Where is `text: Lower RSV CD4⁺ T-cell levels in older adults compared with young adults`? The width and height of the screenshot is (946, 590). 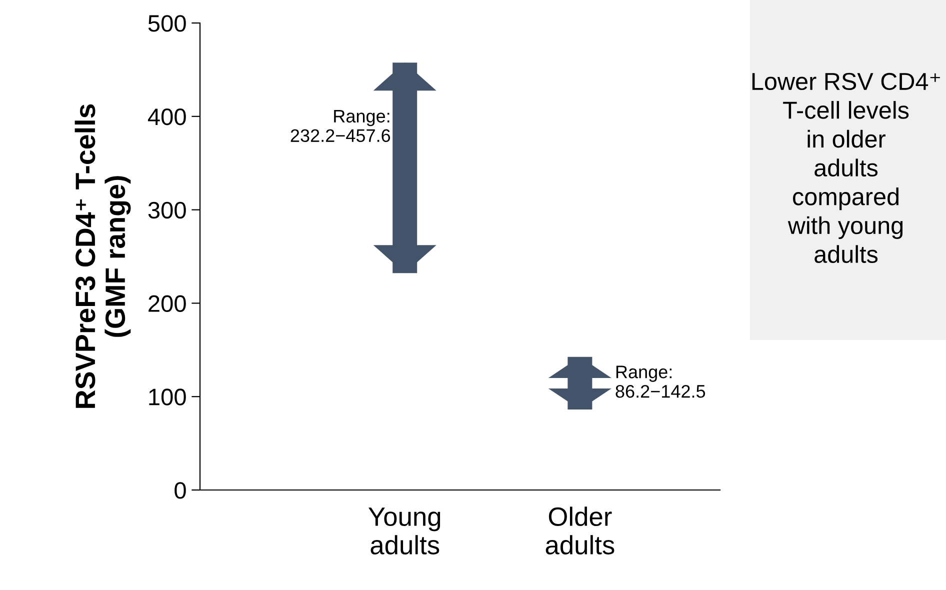 text: Lower RSV CD4⁺ T-cell levels in older adults compared with young adults is located at coordinates (846, 167).